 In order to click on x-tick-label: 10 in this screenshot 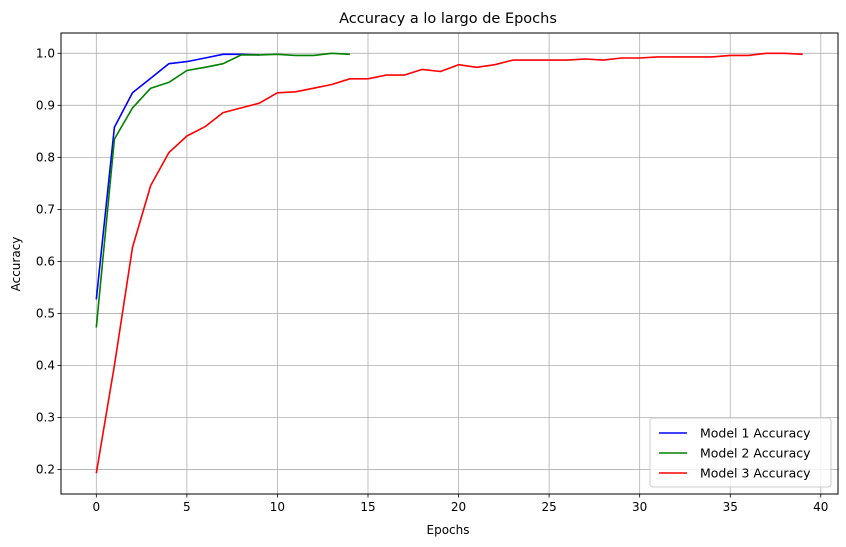, I will do `click(277, 507)`.